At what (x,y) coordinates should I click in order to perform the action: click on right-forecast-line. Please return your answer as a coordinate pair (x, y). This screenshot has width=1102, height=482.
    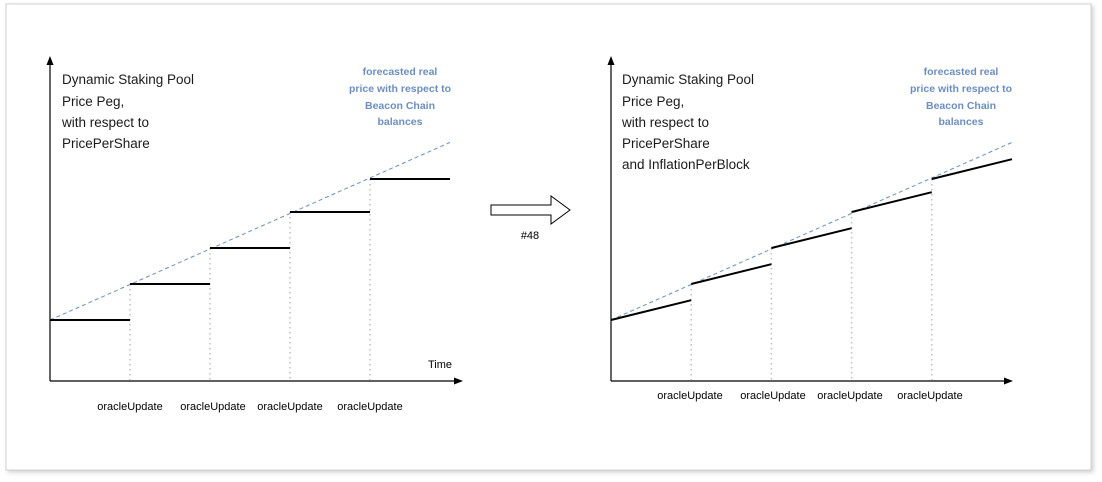
    Looking at the image, I should click on (811, 231).